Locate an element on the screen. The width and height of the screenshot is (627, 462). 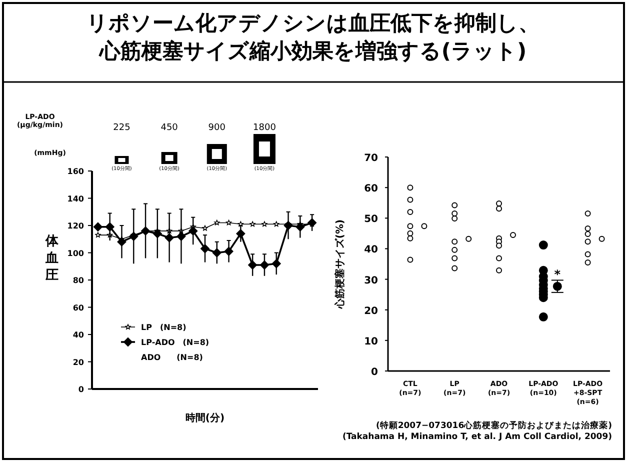
y-tick-label: 120 is located at coordinates (75, 226).